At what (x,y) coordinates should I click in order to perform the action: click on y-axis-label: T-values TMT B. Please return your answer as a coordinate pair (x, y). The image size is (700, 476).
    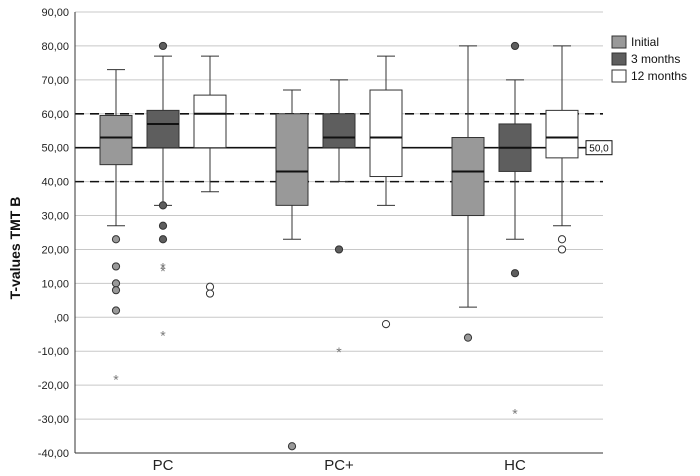
    Looking at the image, I should click on (15, 248).